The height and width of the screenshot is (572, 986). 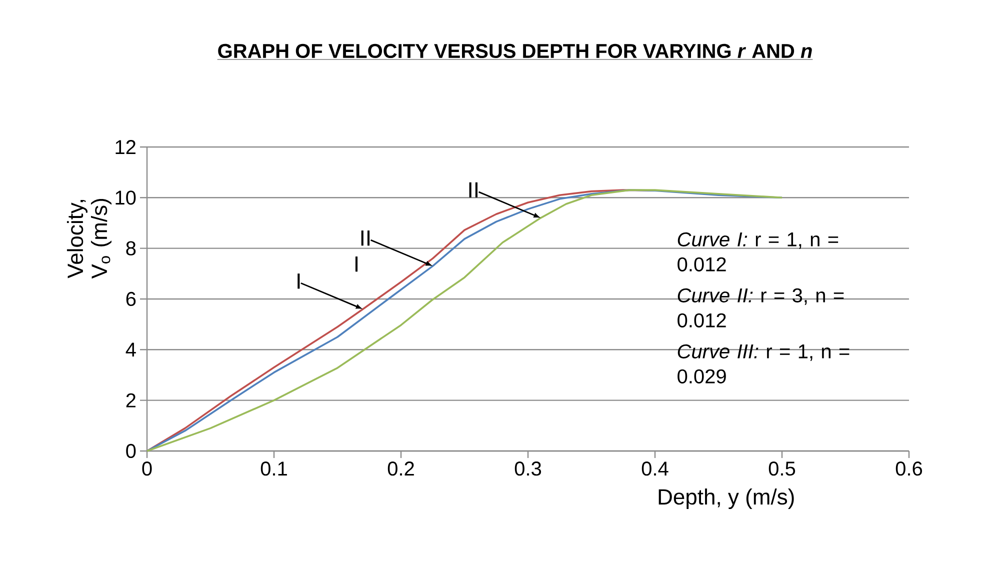 I want to click on x-tick-label: 0.5, so click(x=782, y=469).